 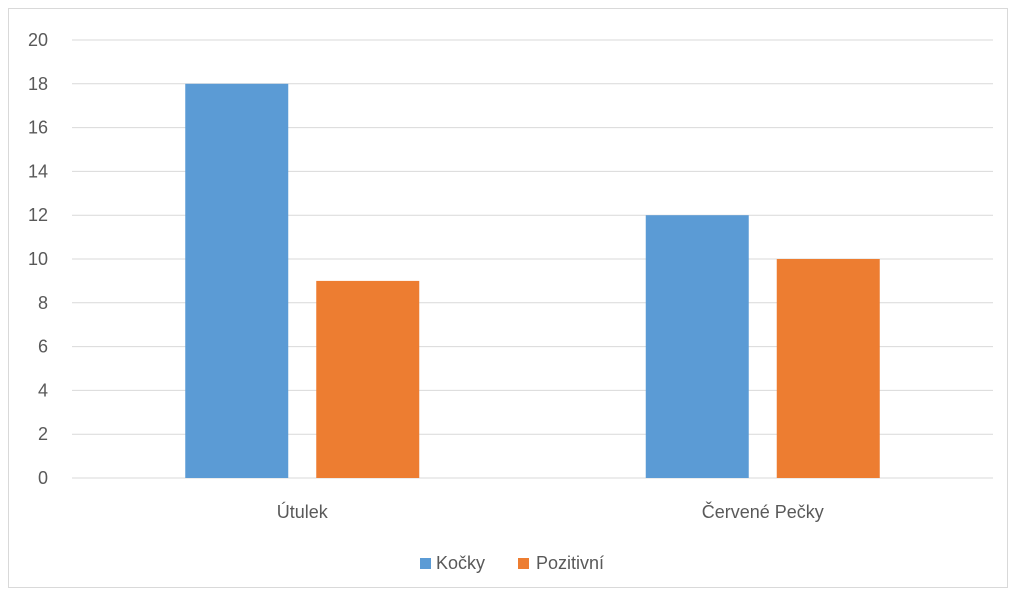 I want to click on legend-label: Kočky, so click(x=460, y=563).